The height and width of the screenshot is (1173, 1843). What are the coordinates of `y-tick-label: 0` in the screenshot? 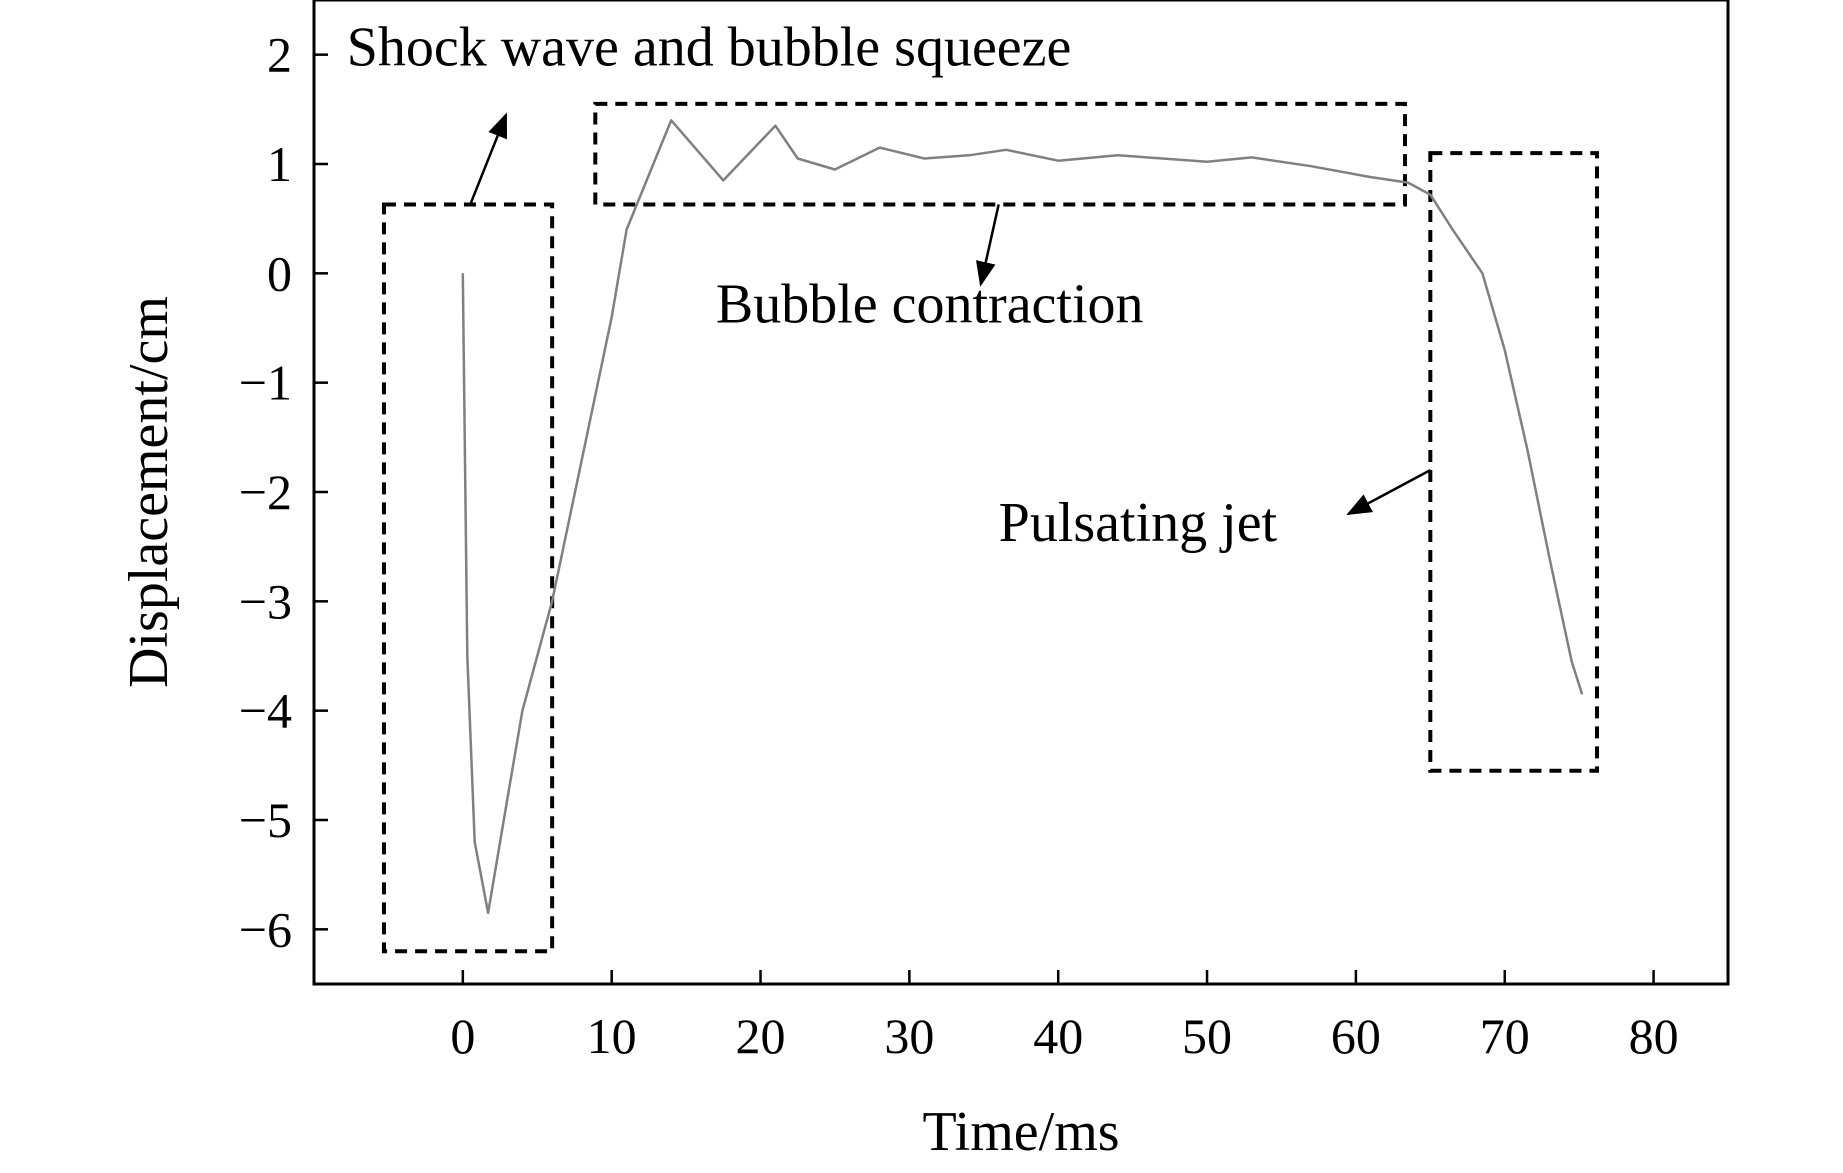 It's located at (279, 273).